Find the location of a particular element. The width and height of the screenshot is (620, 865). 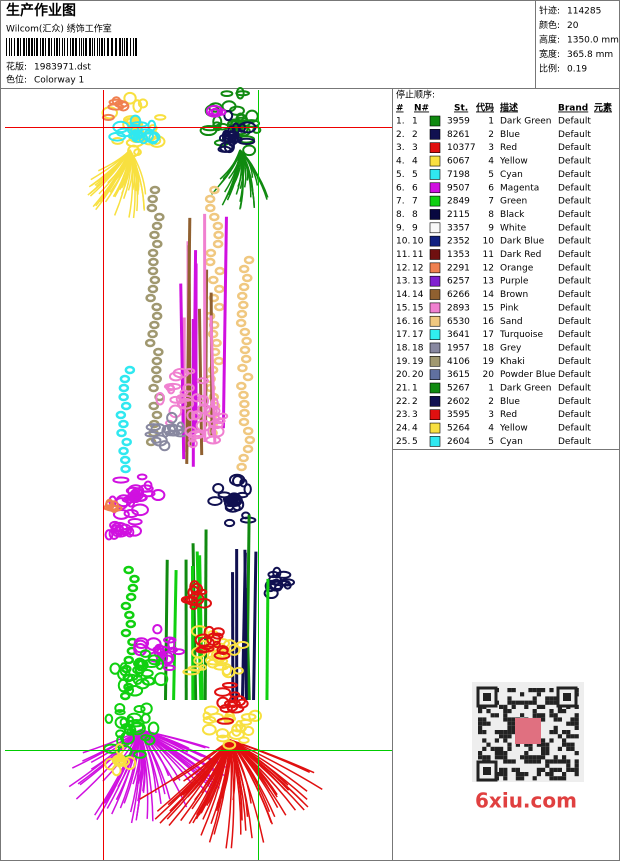

table-cell: 3 is located at coordinates (415, 148).